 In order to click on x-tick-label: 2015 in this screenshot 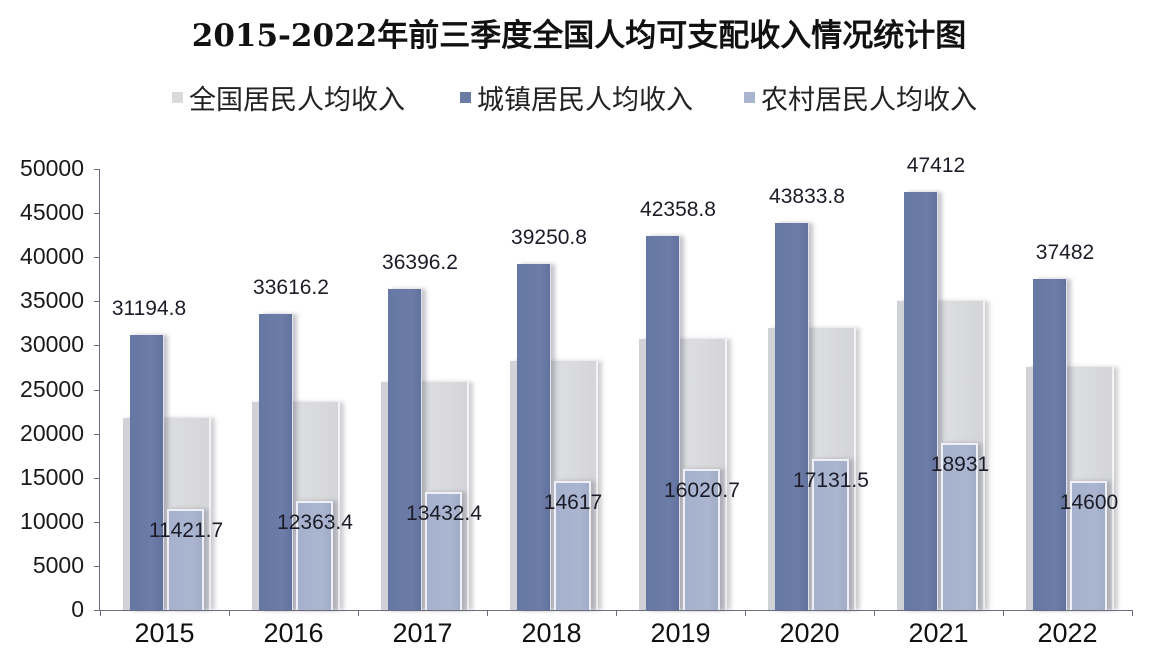, I will do `click(164, 633)`.